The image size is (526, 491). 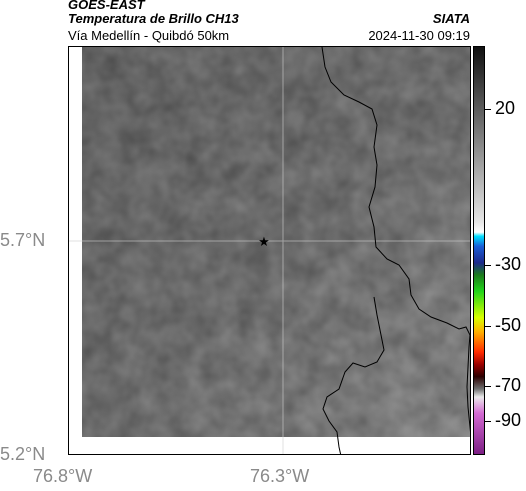 What do you see at coordinates (508, 420) in the screenshot?
I see `colorbar-label: -90` at bounding box center [508, 420].